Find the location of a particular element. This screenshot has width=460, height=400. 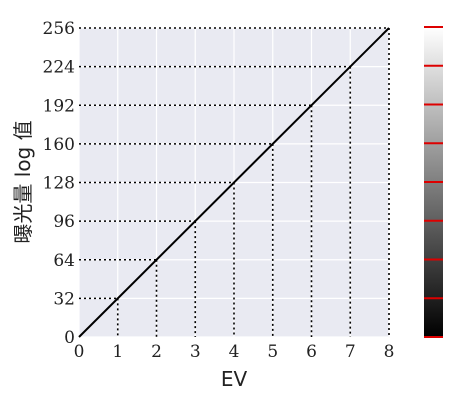

x-tick-label: 2 is located at coordinates (156, 352).